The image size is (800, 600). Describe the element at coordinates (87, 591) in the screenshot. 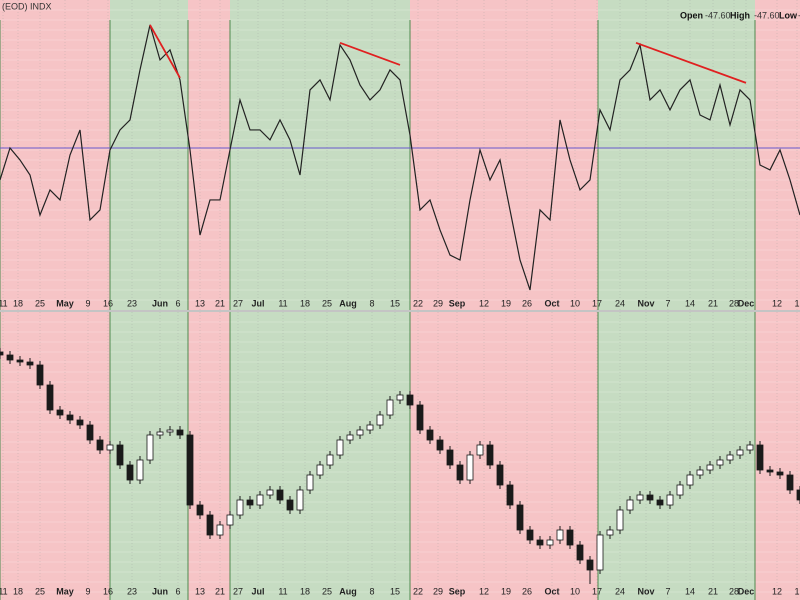

I see `x-tick-label: 9` at that location.